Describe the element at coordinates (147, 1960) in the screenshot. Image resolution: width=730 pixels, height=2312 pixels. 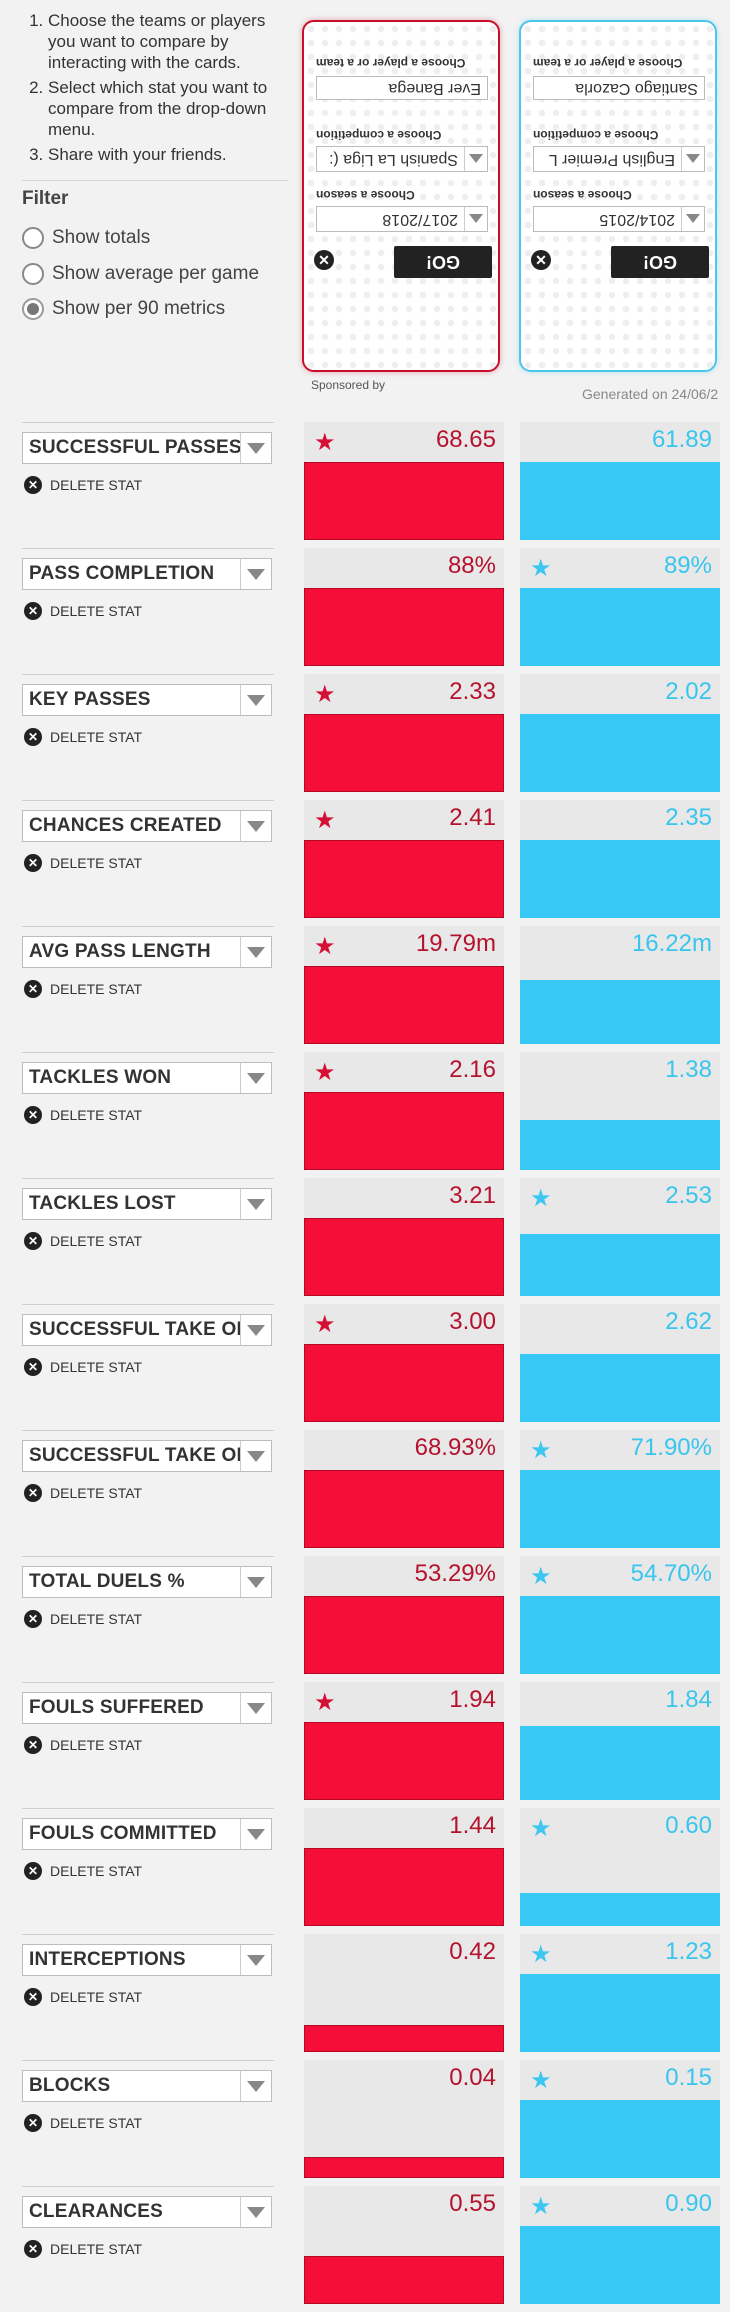
I see `stat-select: INTERCEPTIONS` at that location.